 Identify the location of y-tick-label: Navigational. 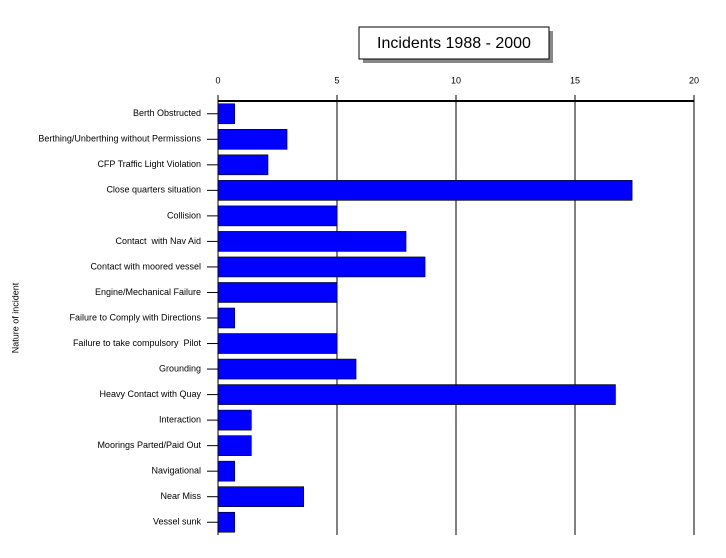
(176, 471).